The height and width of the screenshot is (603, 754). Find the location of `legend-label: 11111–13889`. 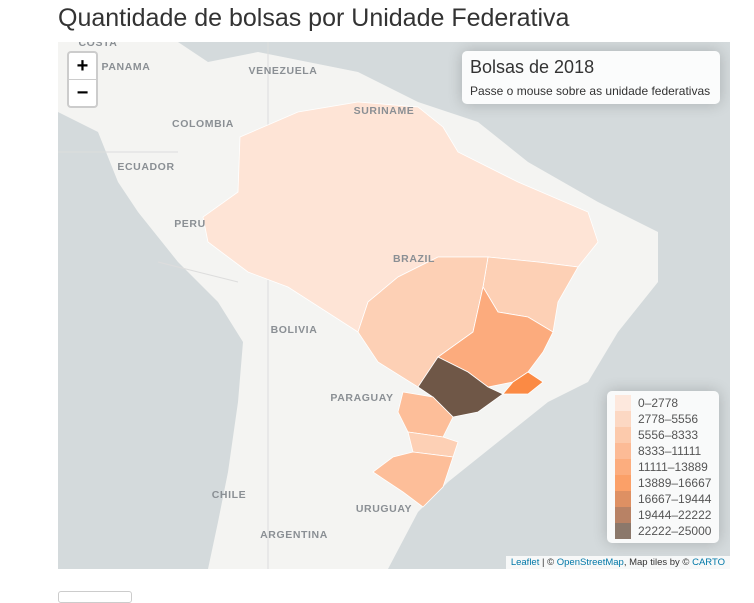

legend-label: 11111–13889 is located at coordinates (673, 467).